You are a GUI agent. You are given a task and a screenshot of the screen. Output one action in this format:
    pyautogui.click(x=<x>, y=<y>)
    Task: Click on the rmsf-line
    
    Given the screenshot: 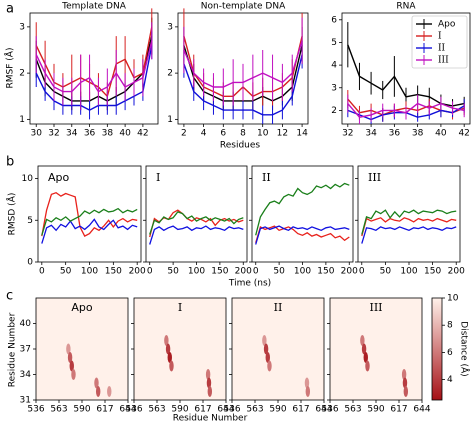 What is the action you would take?
    pyautogui.click(x=94, y=78)
    